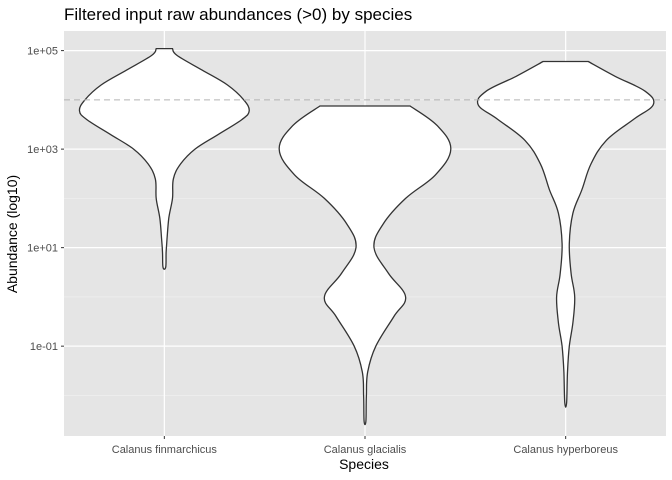 This screenshot has height=480, width=672. I want to click on y-axis: 1e-01 1e+01 1e+03 1e+05, so click(45, 199).